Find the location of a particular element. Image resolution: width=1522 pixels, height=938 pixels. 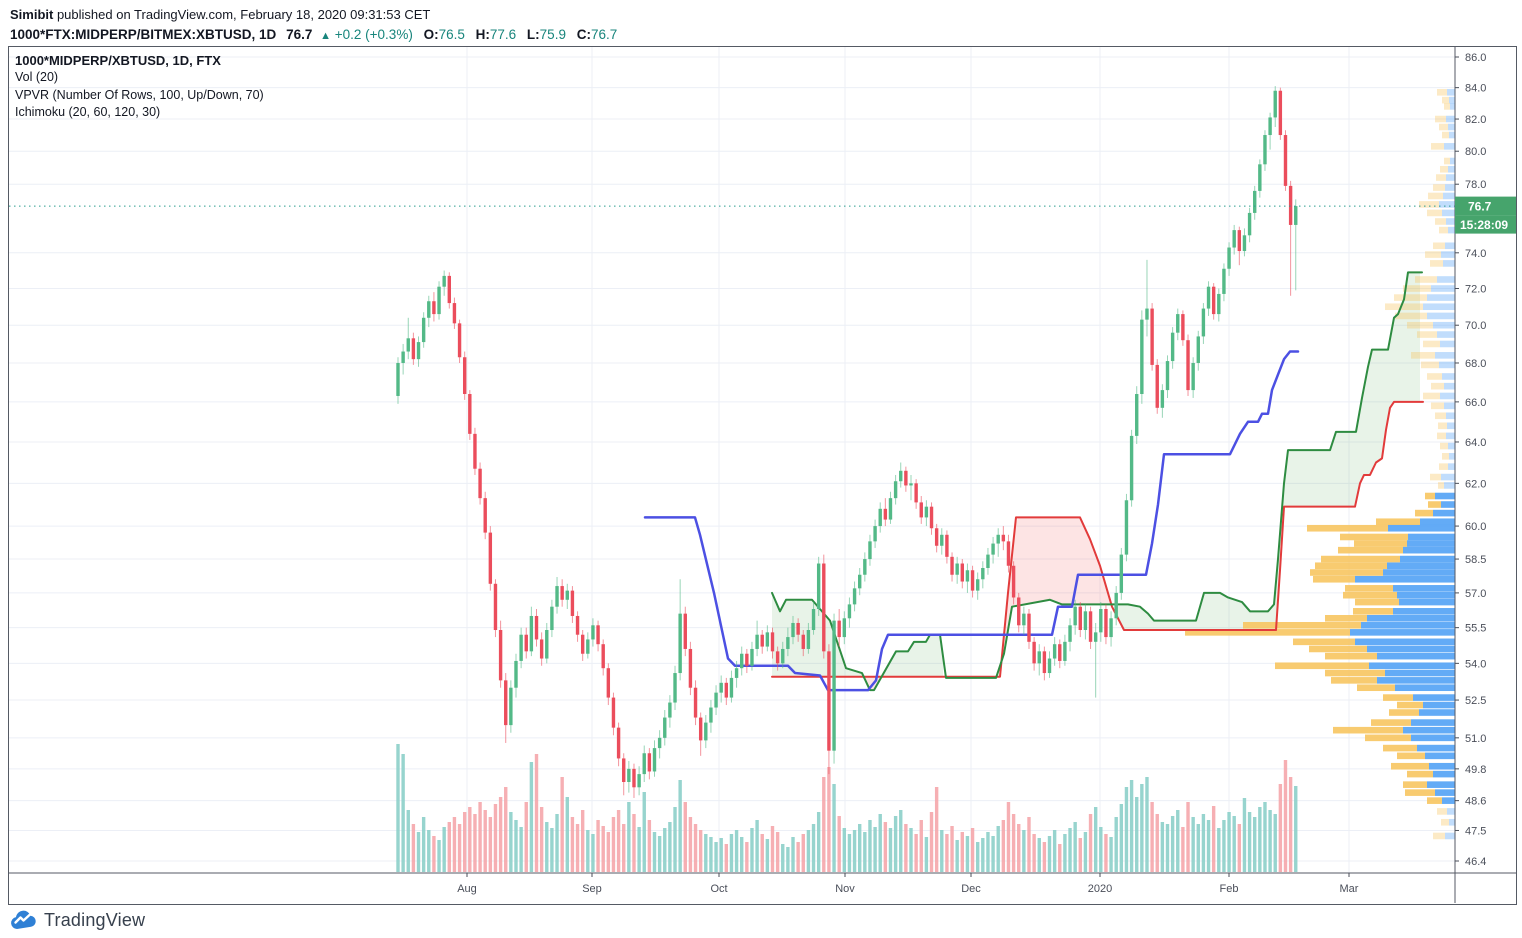

price-tick-label: 51.0 is located at coordinates (1475, 739).